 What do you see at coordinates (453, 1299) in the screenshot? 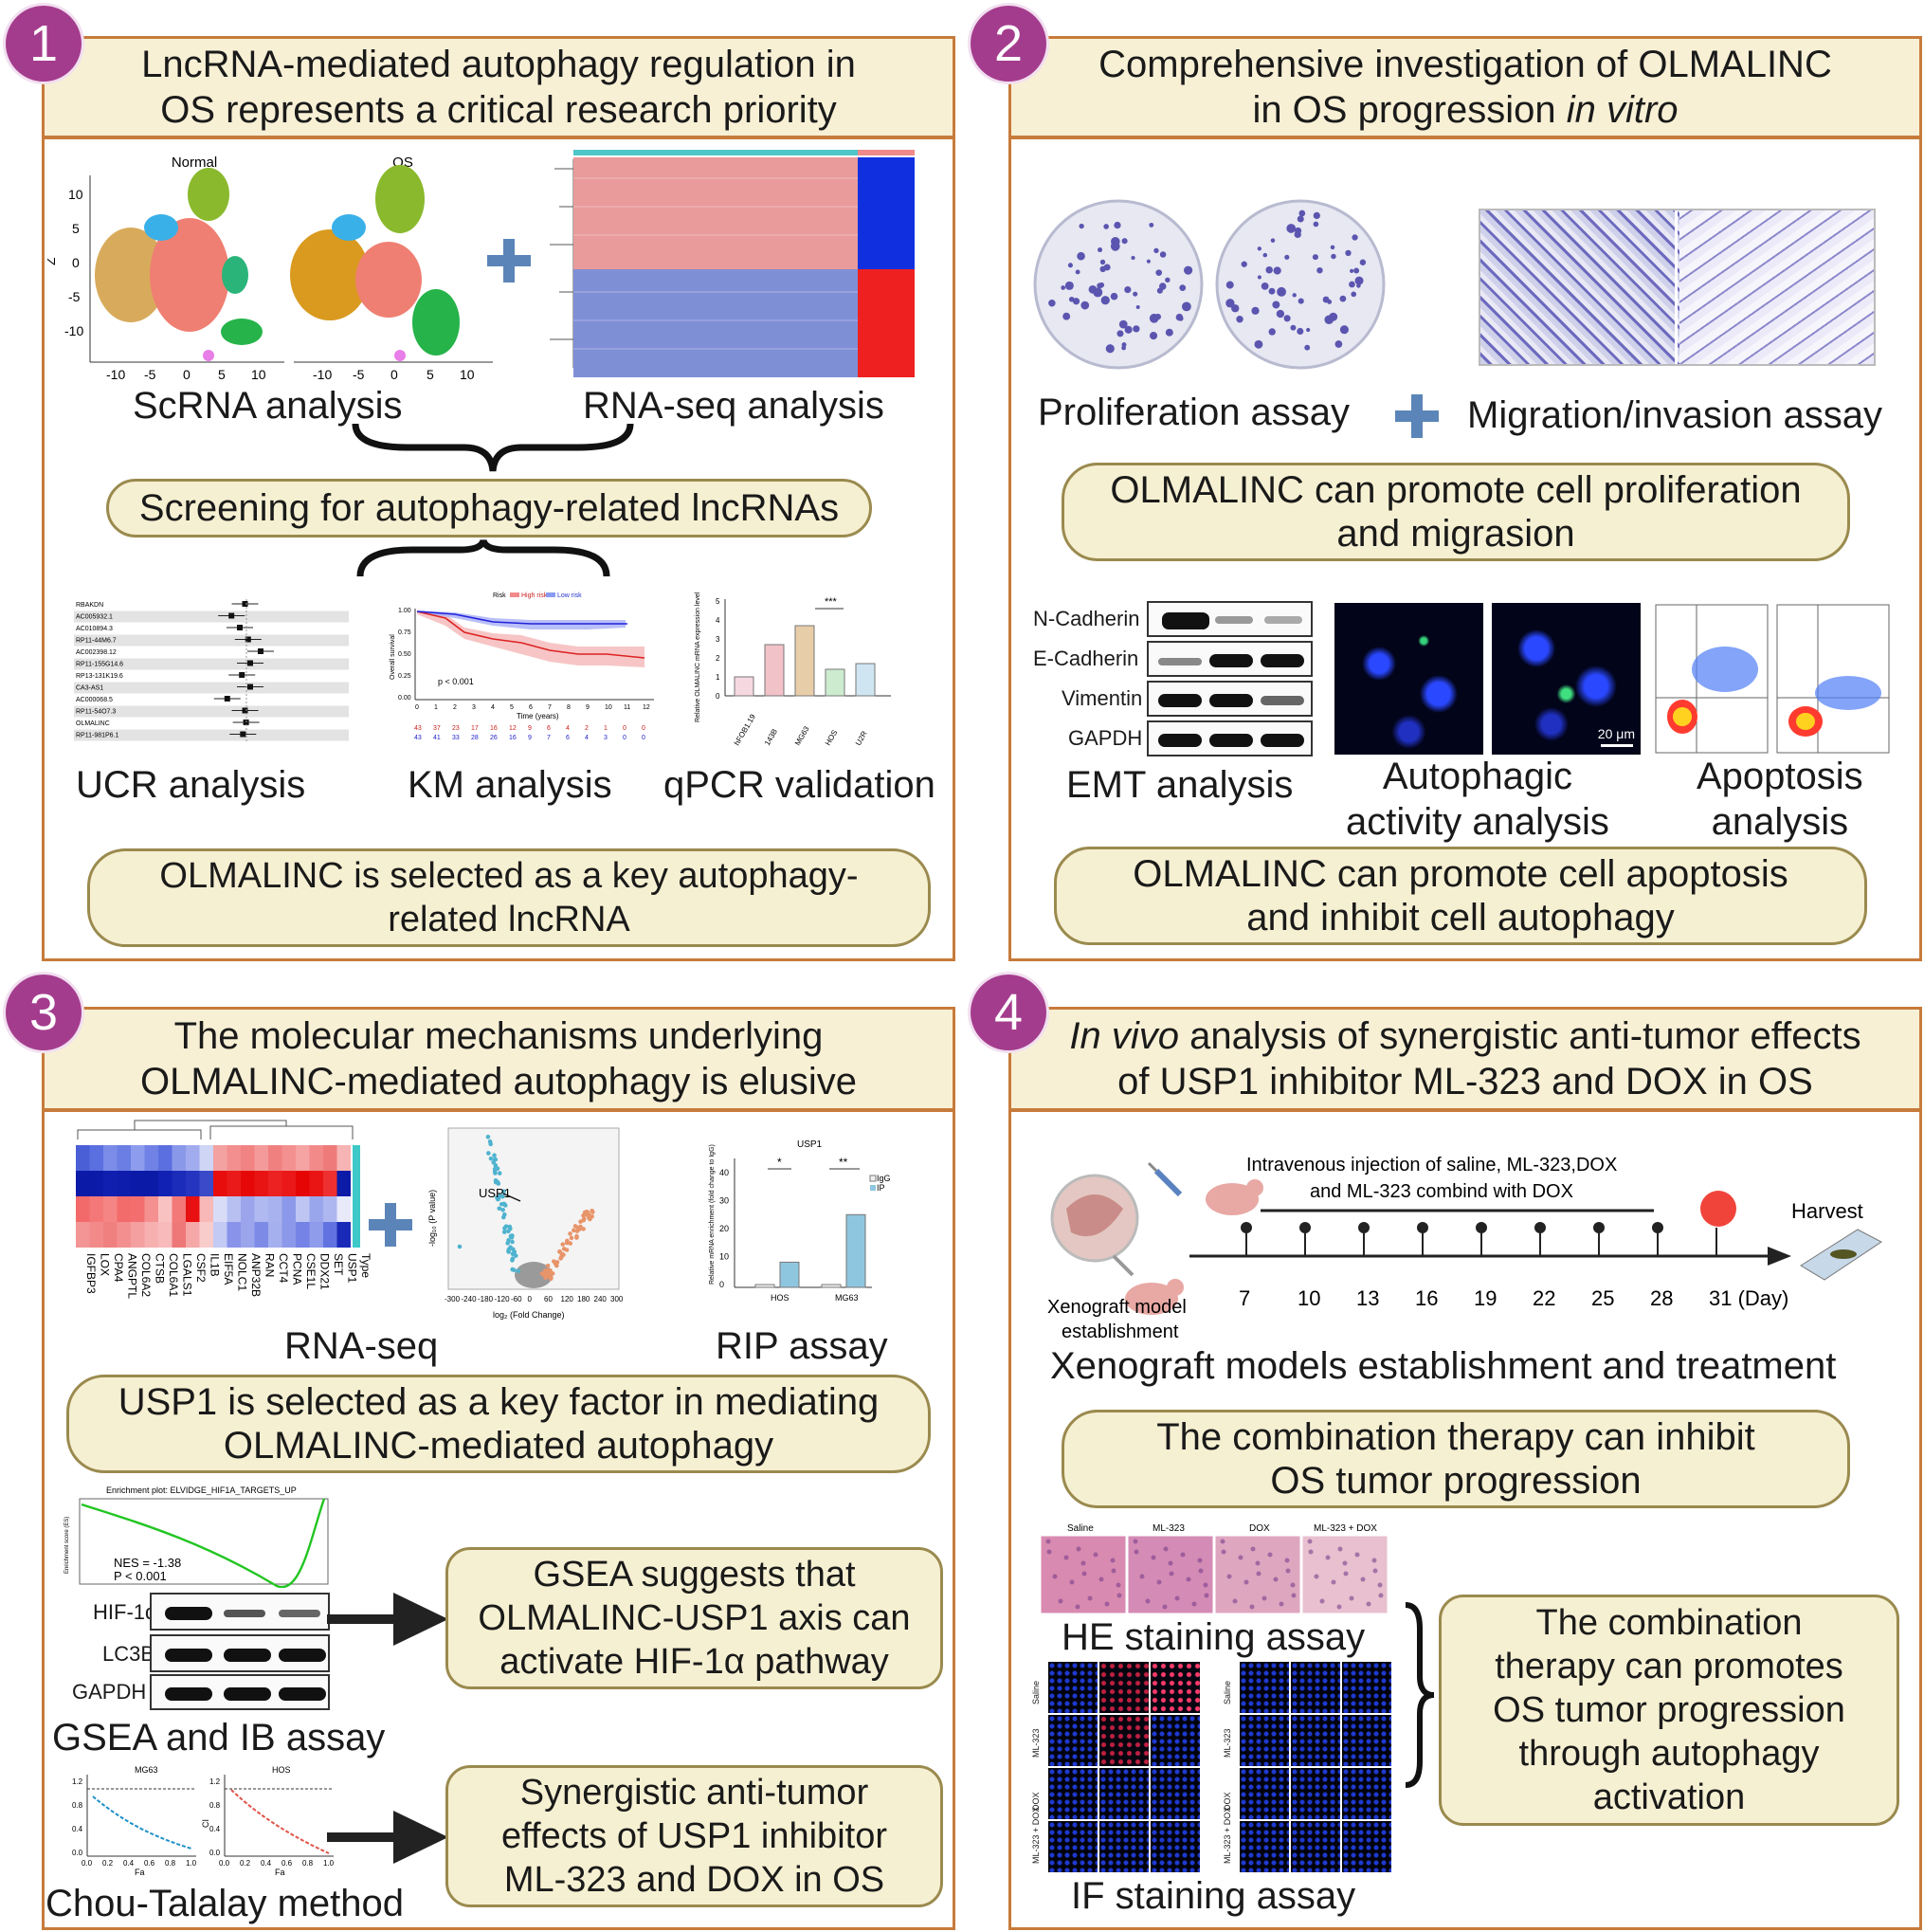
I see `volcano-xtick: -300` at bounding box center [453, 1299].